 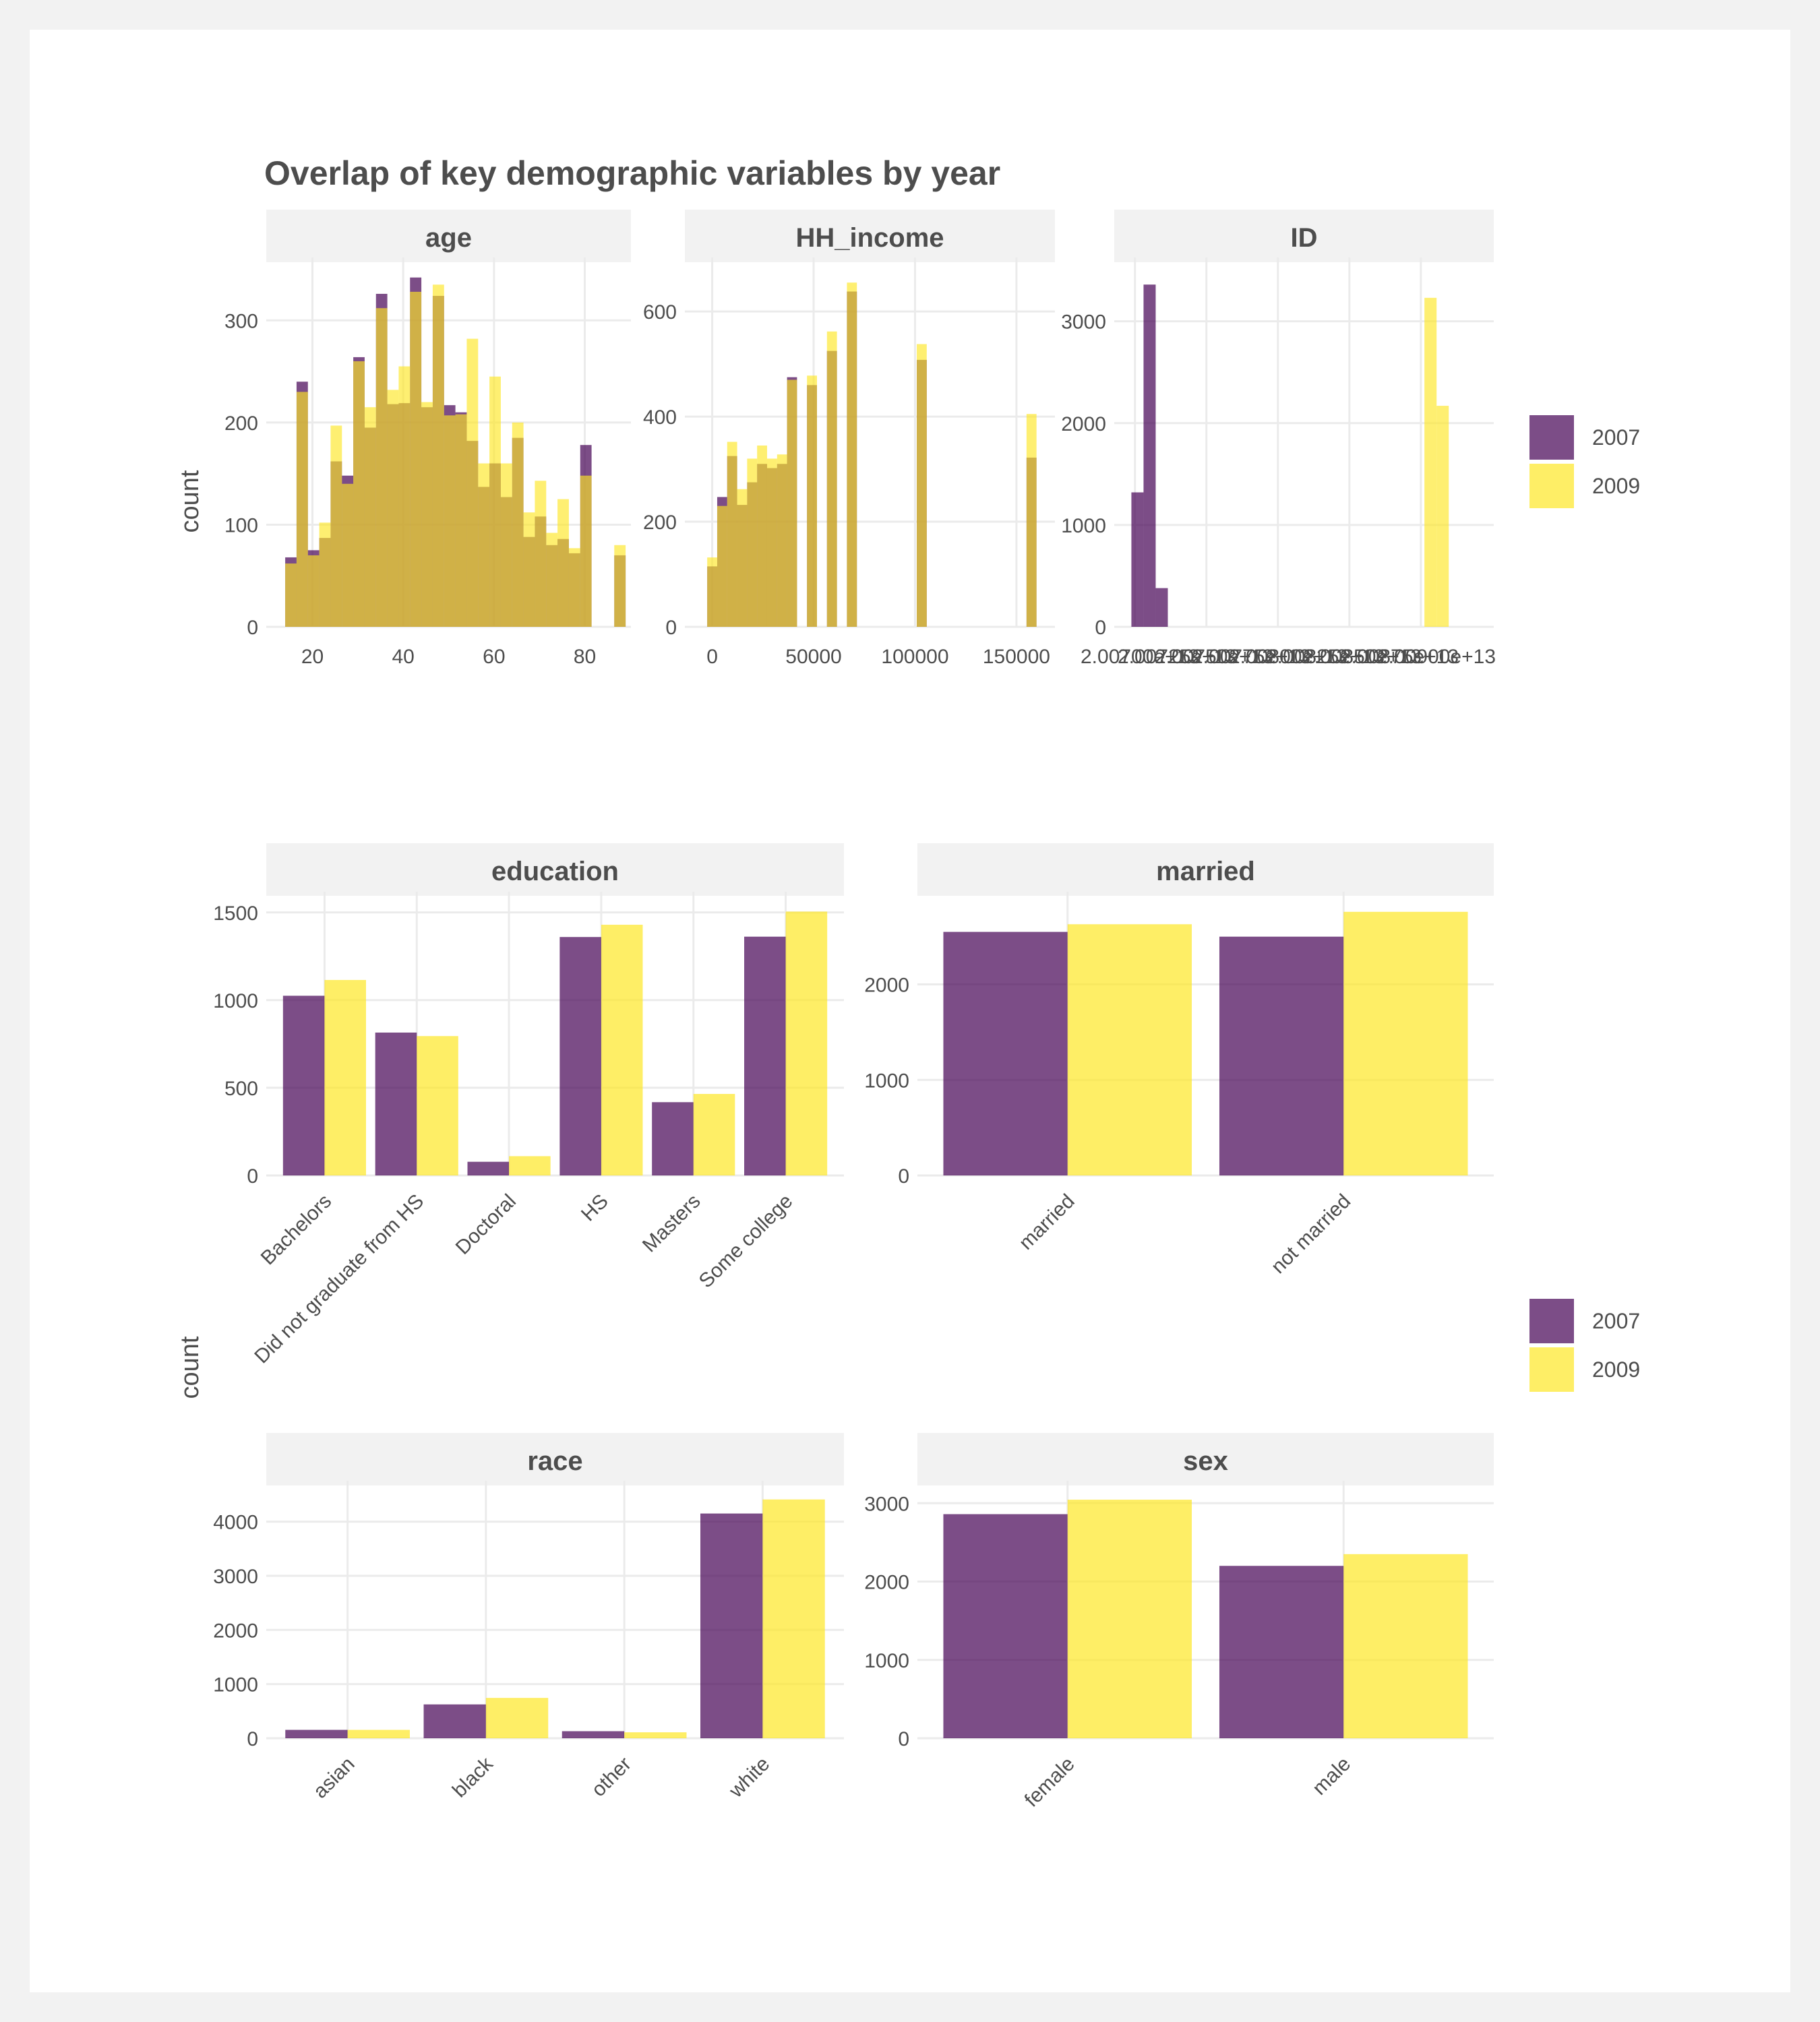 What do you see at coordinates (494, 657) in the screenshot?
I see `x-tick-label: 60` at bounding box center [494, 657].